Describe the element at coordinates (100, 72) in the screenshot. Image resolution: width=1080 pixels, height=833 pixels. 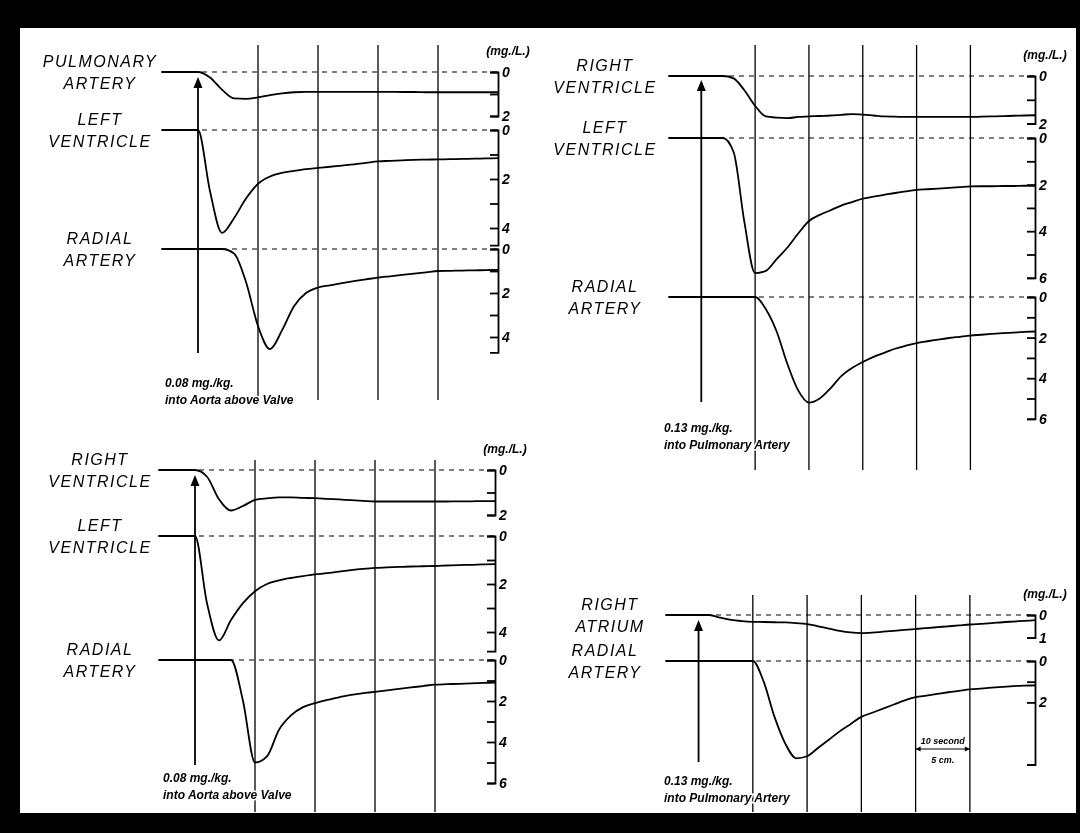
I see `chart-title: PULMONARY ARTERY` at that location.